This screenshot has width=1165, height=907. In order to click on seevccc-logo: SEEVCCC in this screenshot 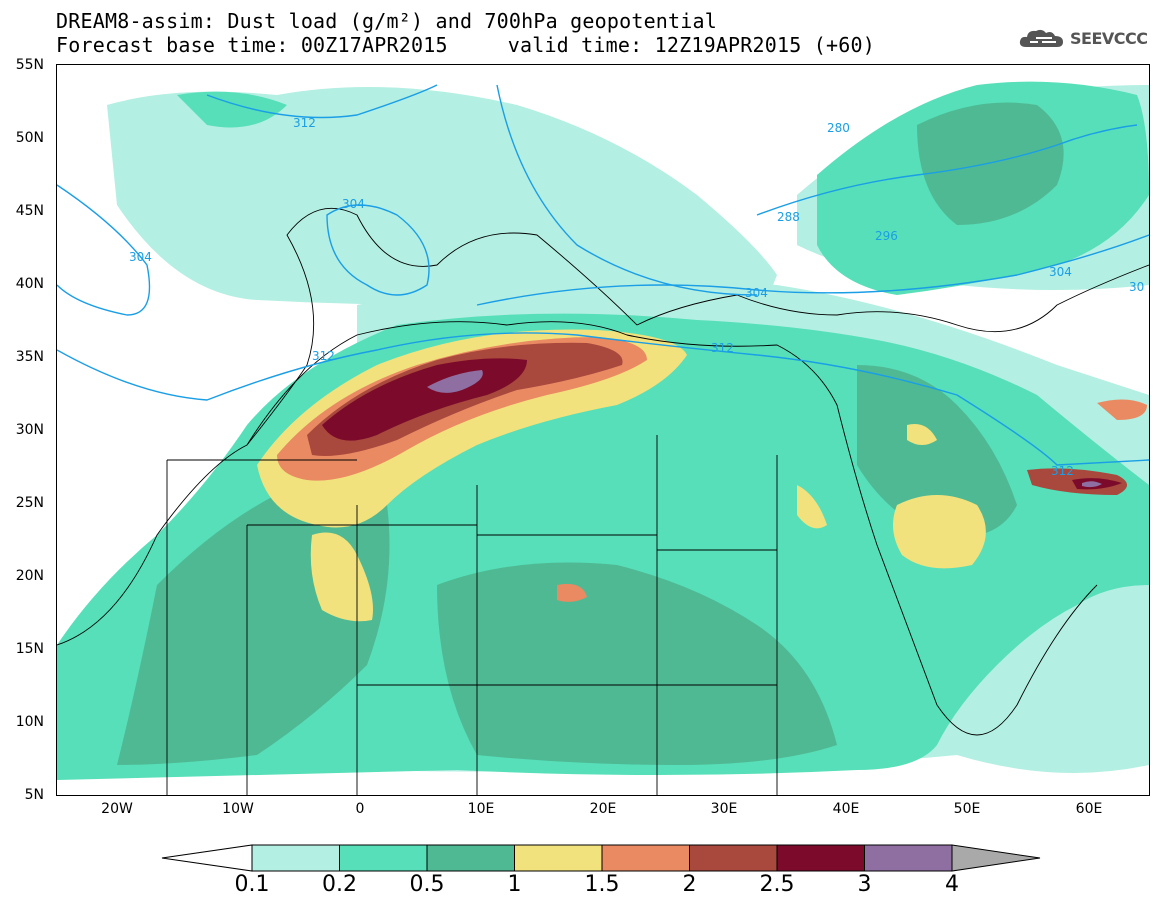, I will do `click(1083, 38)`.